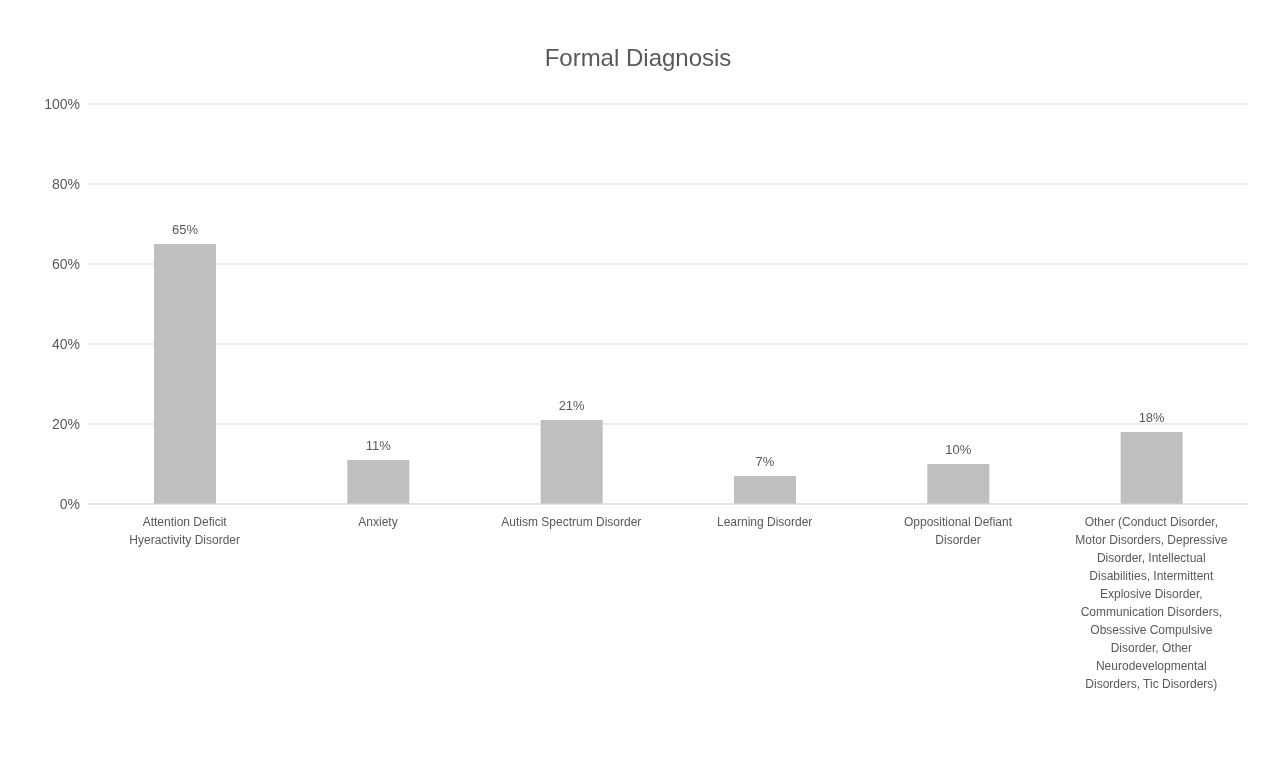 This screenshot has height=766, width=1276. I want to click on y-tick-label: 40%, so click(65, 343).